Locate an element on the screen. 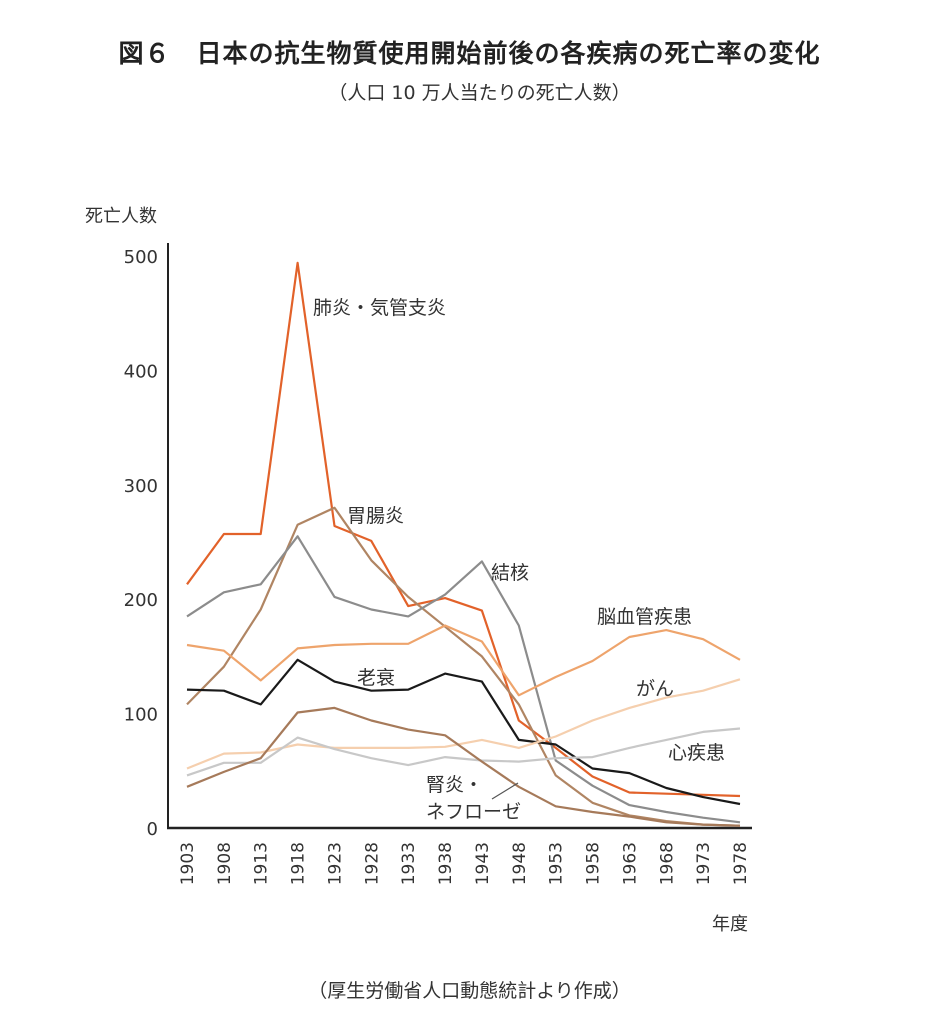 This screenshot has height=1024, width=939. y-tick-label: 400 is located at coordinates (141, 371).